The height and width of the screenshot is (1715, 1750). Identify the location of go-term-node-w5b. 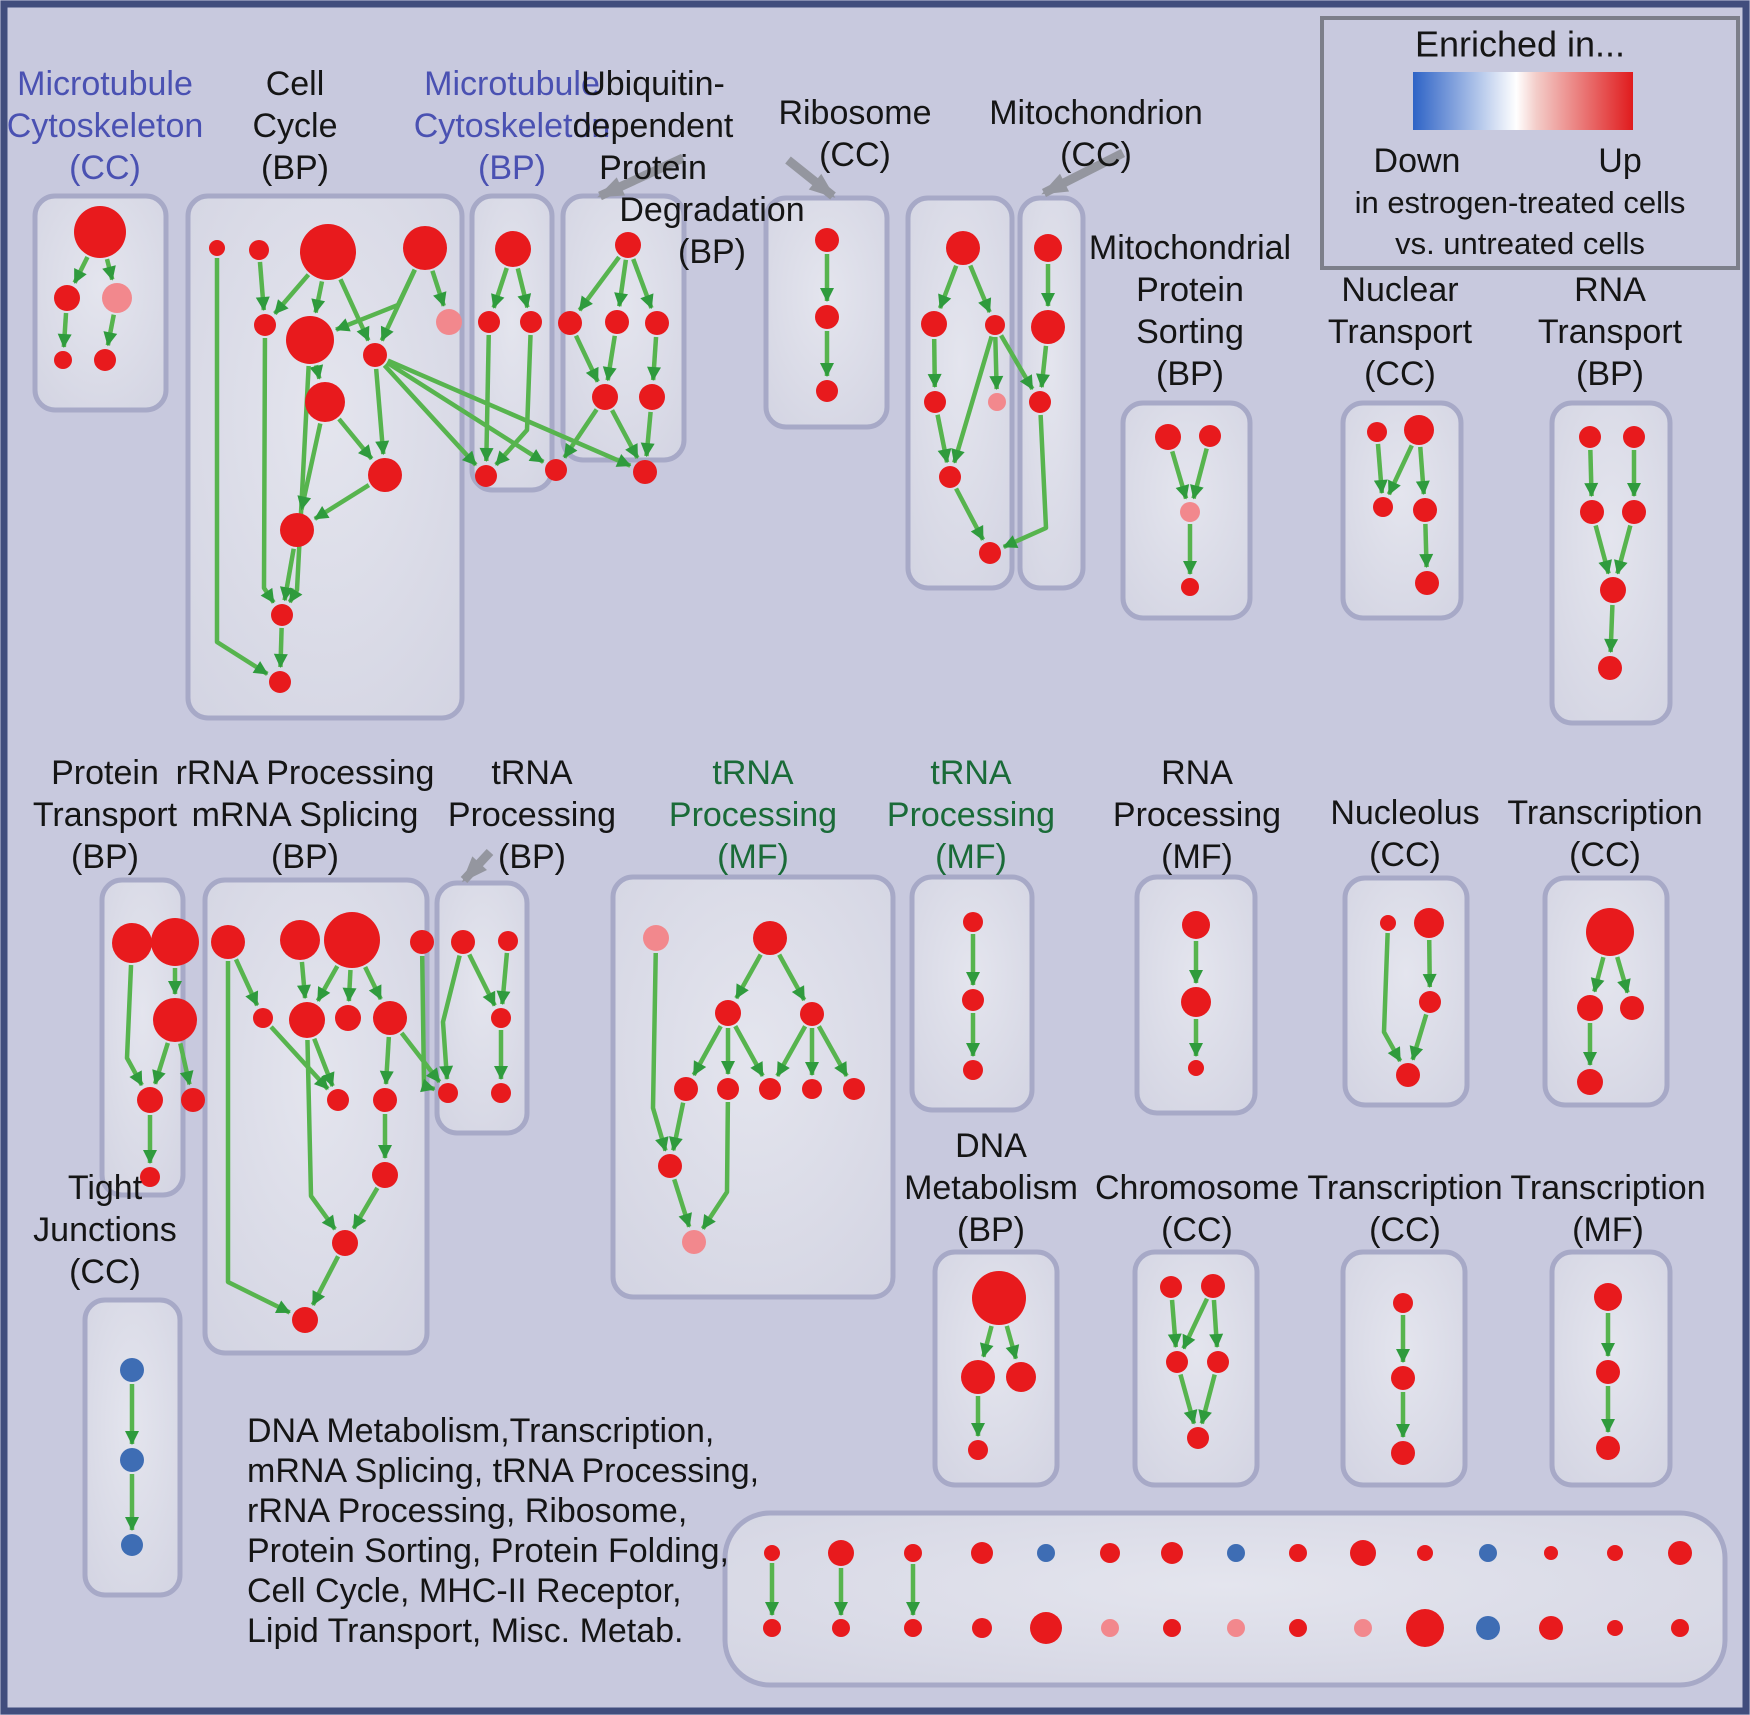
(1110, 1628).